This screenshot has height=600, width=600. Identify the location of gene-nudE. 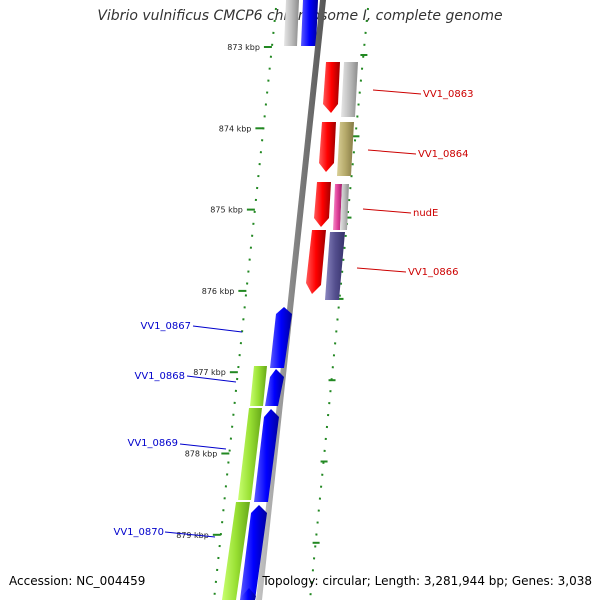
(322, 204).